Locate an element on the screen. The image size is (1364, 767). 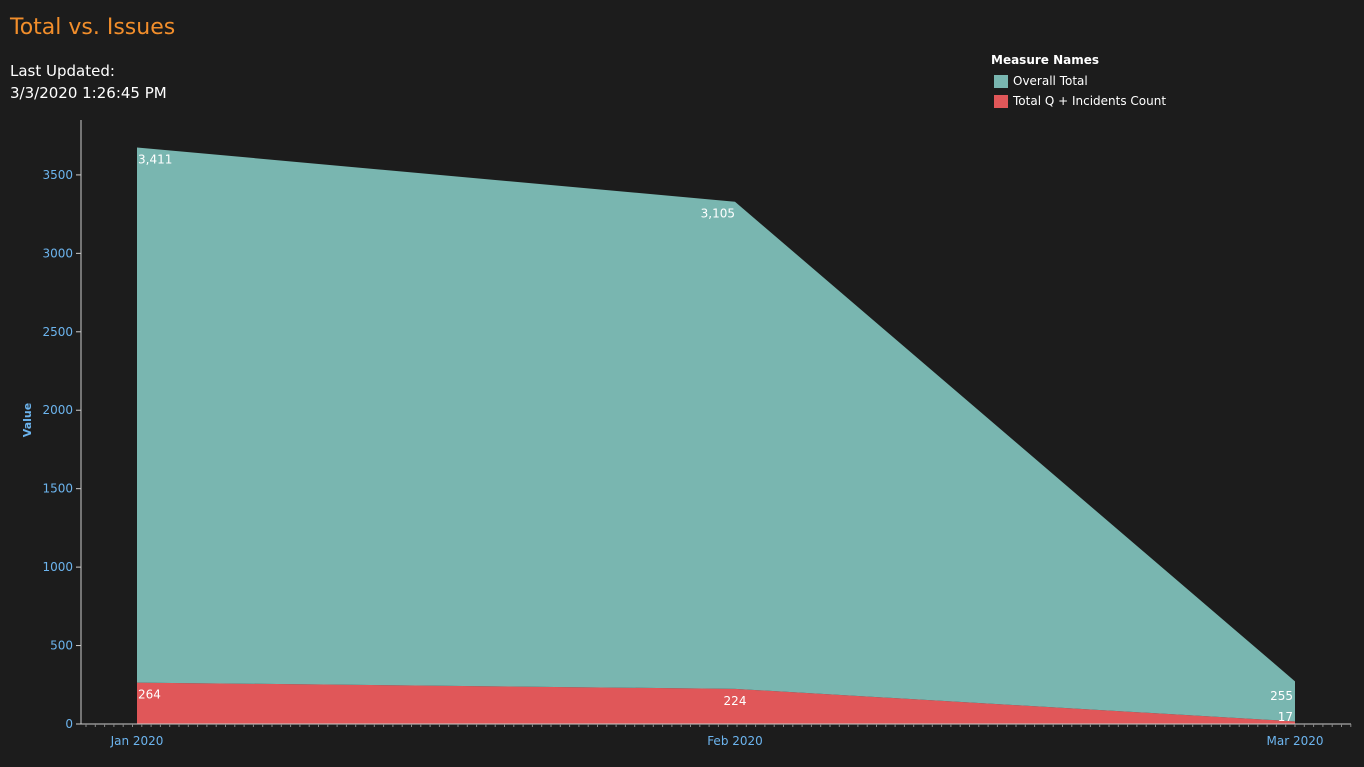
legend-item-incidents-count: Total Q + Incidents Count is located at coordinates (1078, 101).